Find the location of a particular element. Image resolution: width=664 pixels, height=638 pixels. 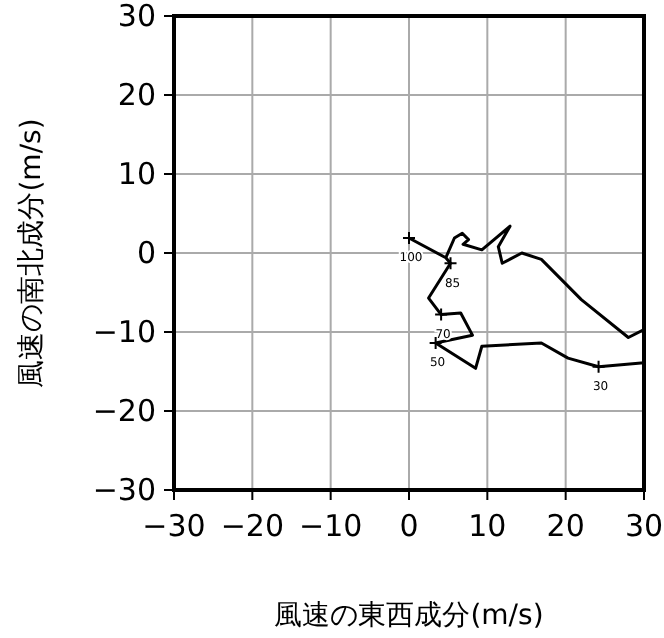

y-tick-label: 0 is located at coordinates (146, 253).